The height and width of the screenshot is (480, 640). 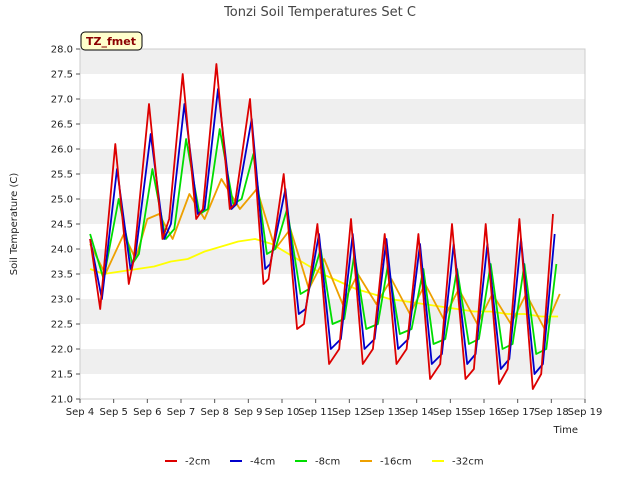 What do you see at coordinates (585, 412) in the screenshot?
I see `x-tick-label: Sep 19` at bounding box center [585, 412].